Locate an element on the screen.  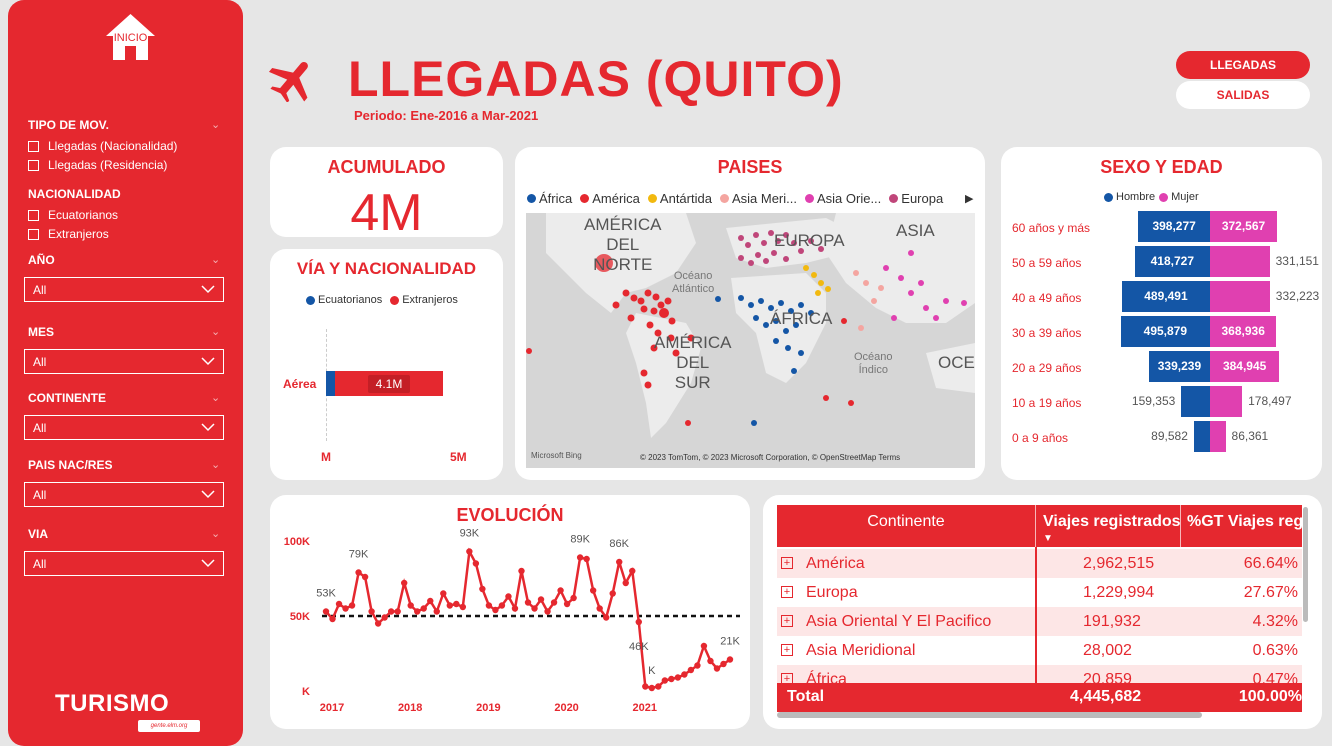
table-row: + África 20,859 0.47% is located at coordinates (1039, 674).